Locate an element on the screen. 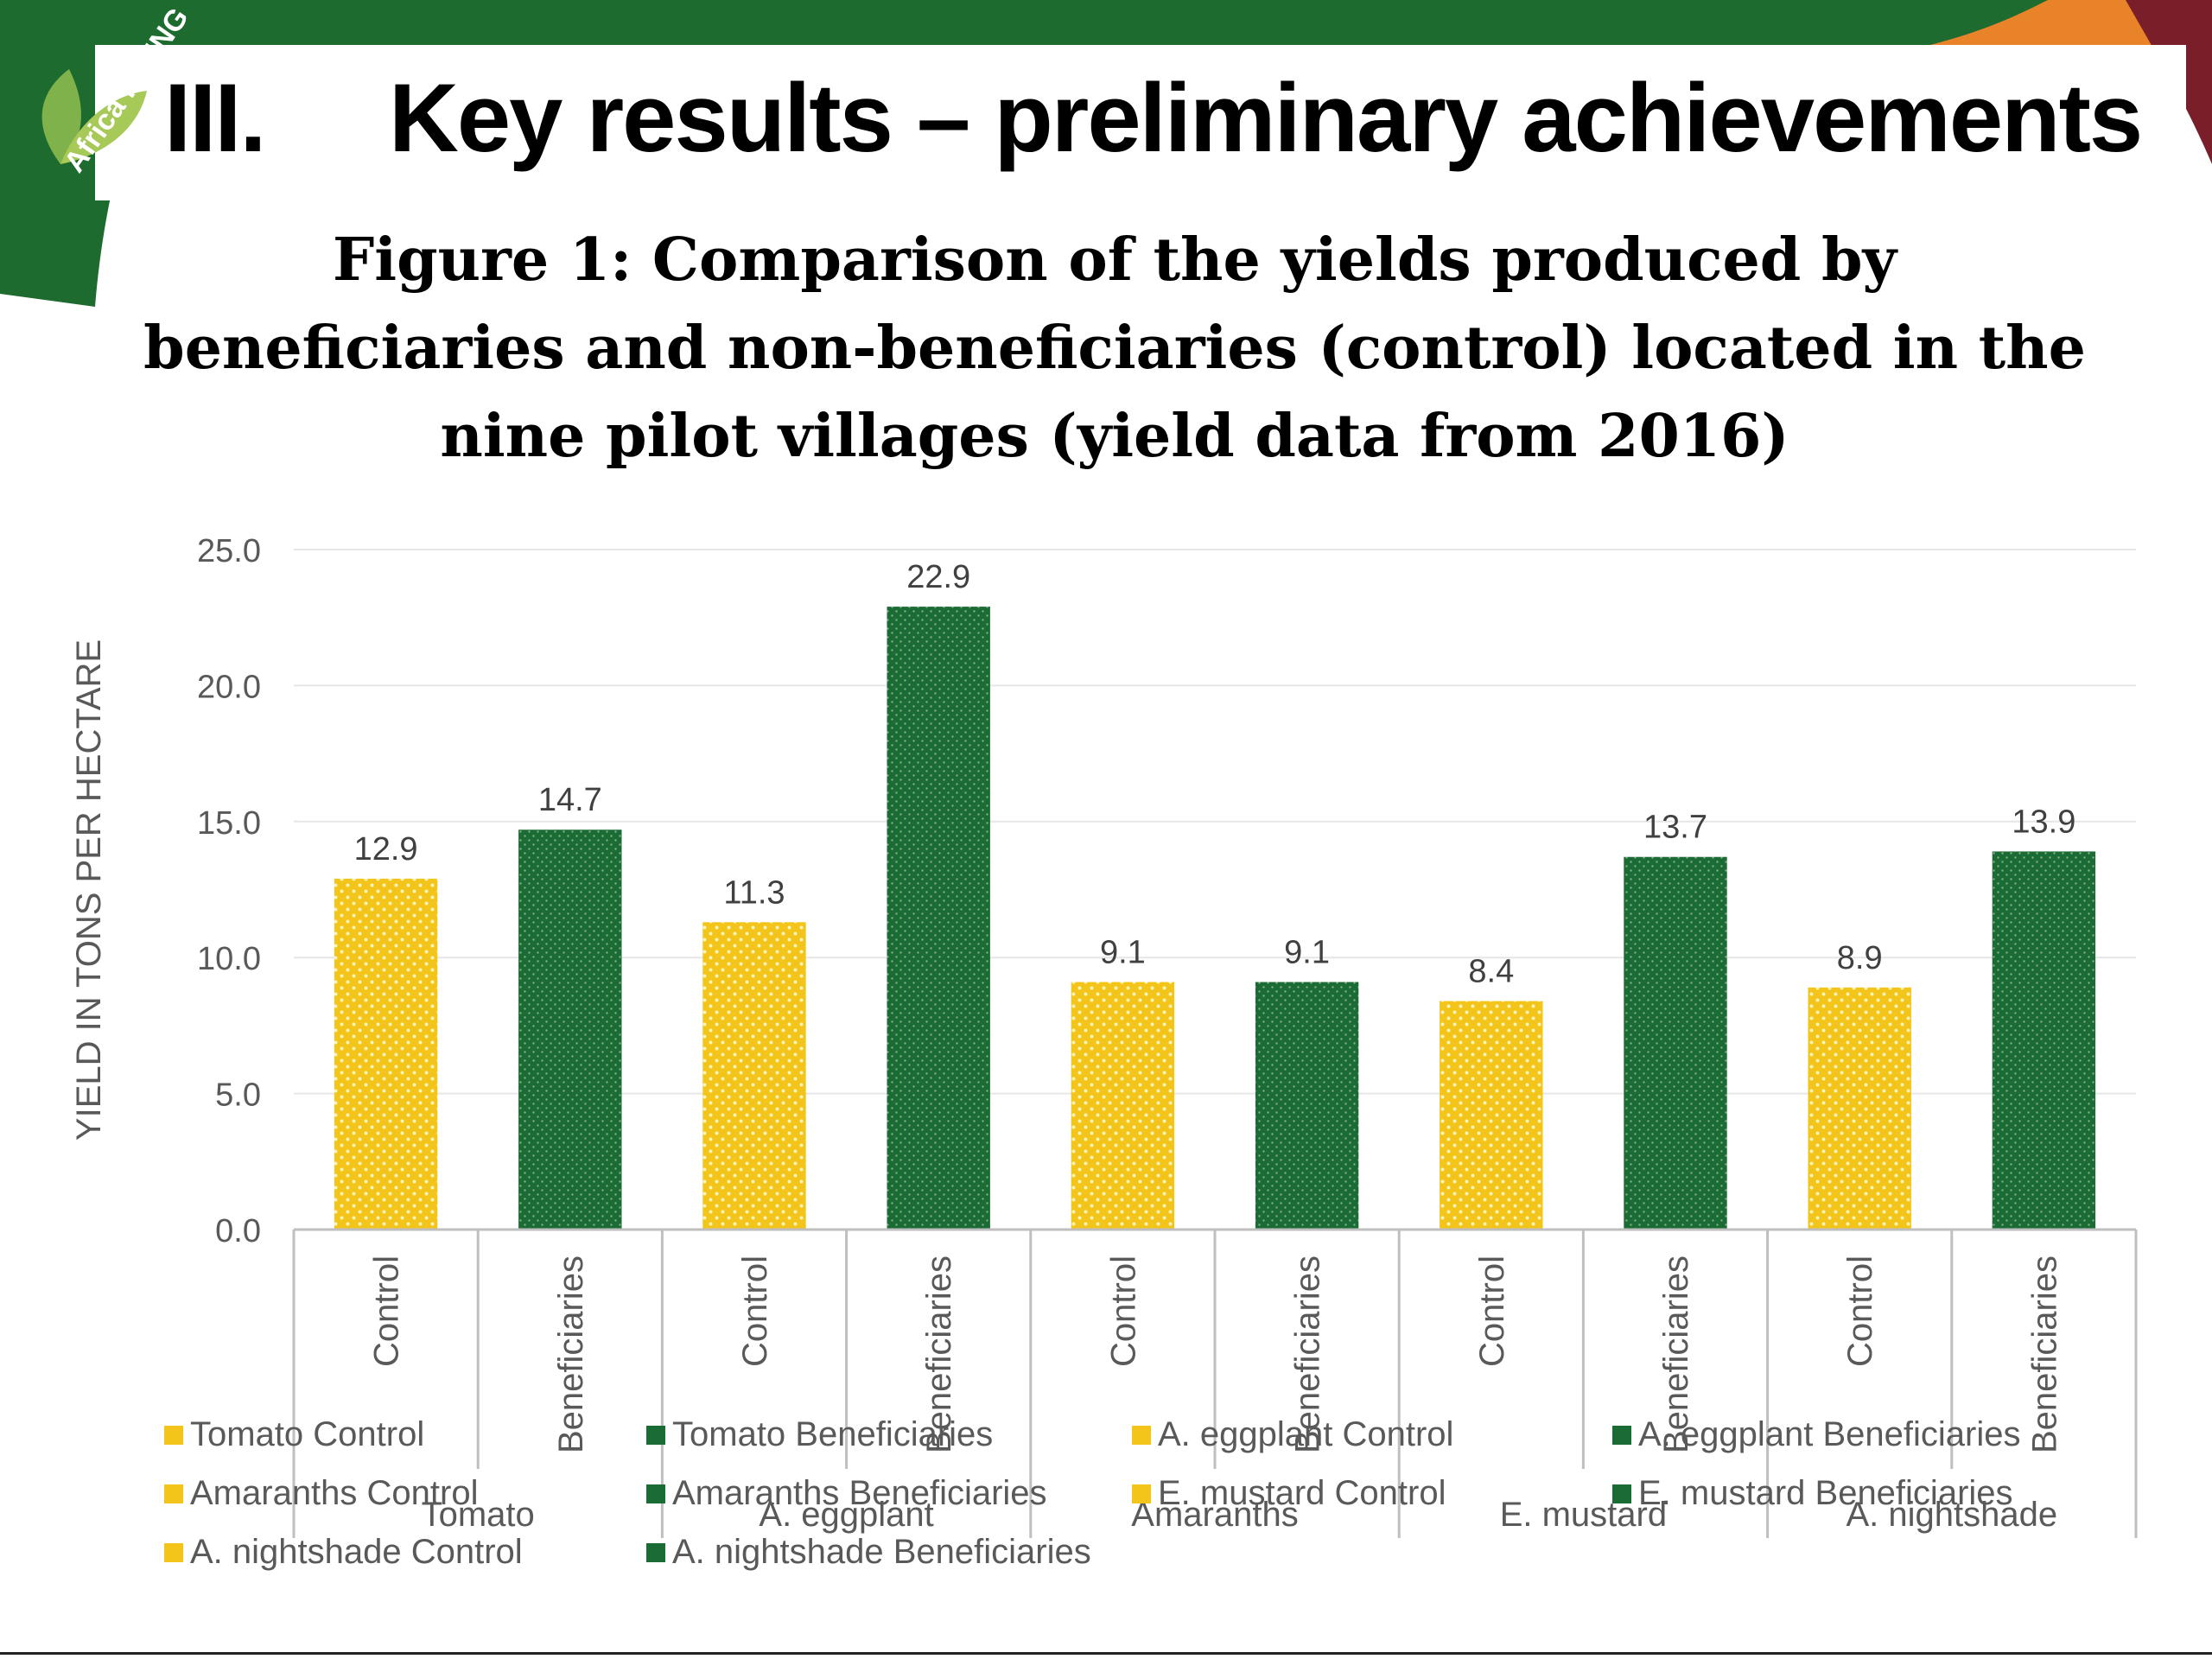 This screenshot has height=1659, width=2212. legend-item: E. mustard Control is located at coordinates (1289, 1493).